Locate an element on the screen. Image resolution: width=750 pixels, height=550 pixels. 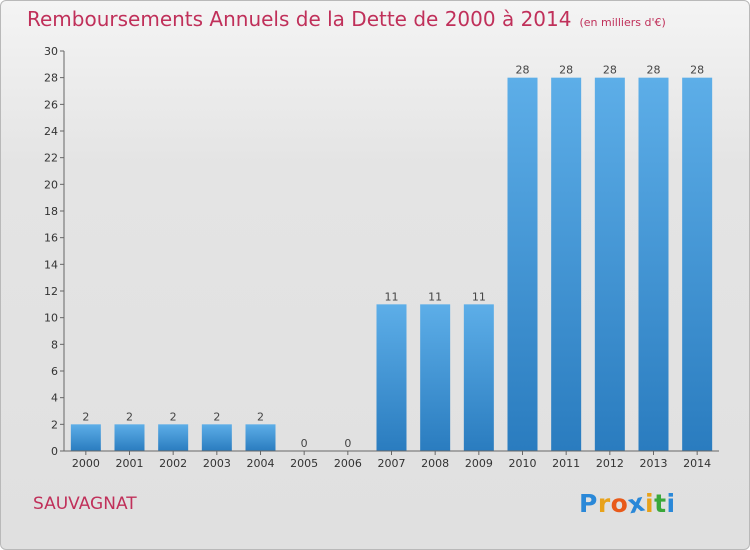
bar-2001 is located at coordinates (129, 437).